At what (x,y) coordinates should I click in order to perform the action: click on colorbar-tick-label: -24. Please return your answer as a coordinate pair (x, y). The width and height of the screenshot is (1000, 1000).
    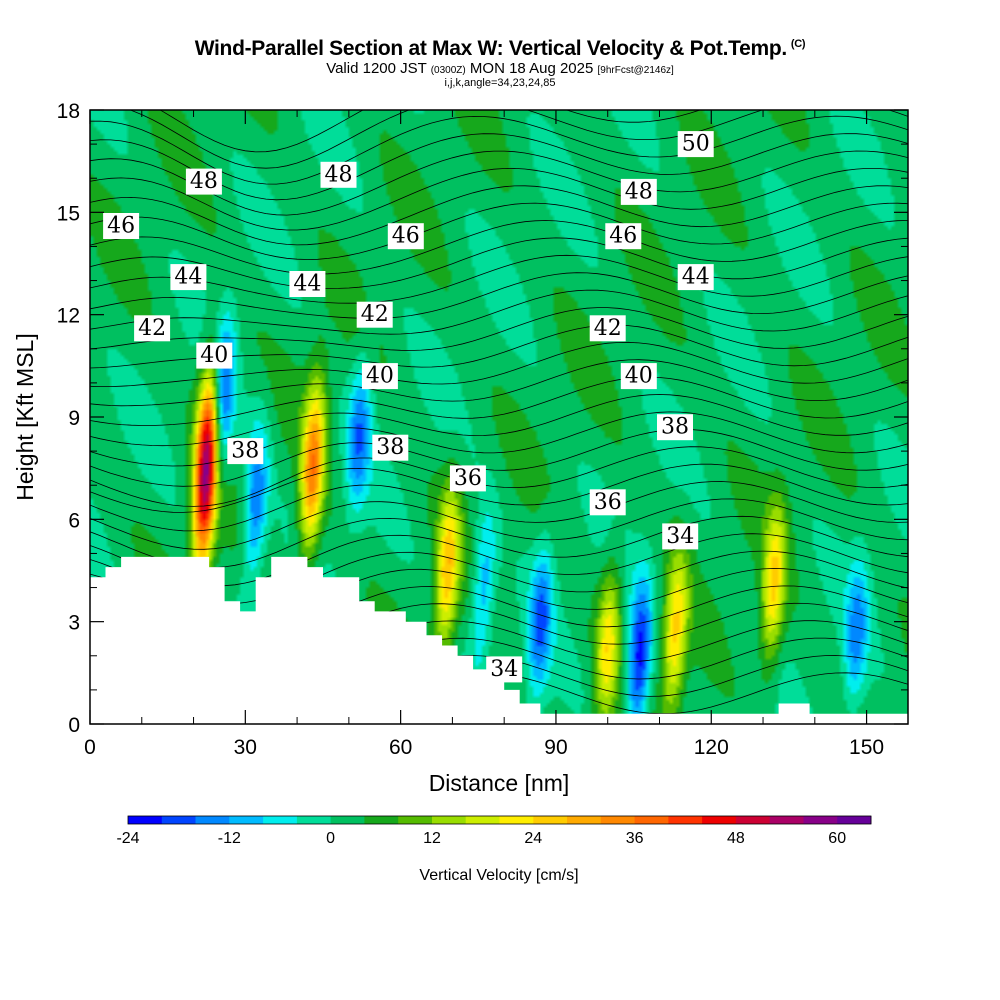
    Looking at the image, I should click on (127, 838).